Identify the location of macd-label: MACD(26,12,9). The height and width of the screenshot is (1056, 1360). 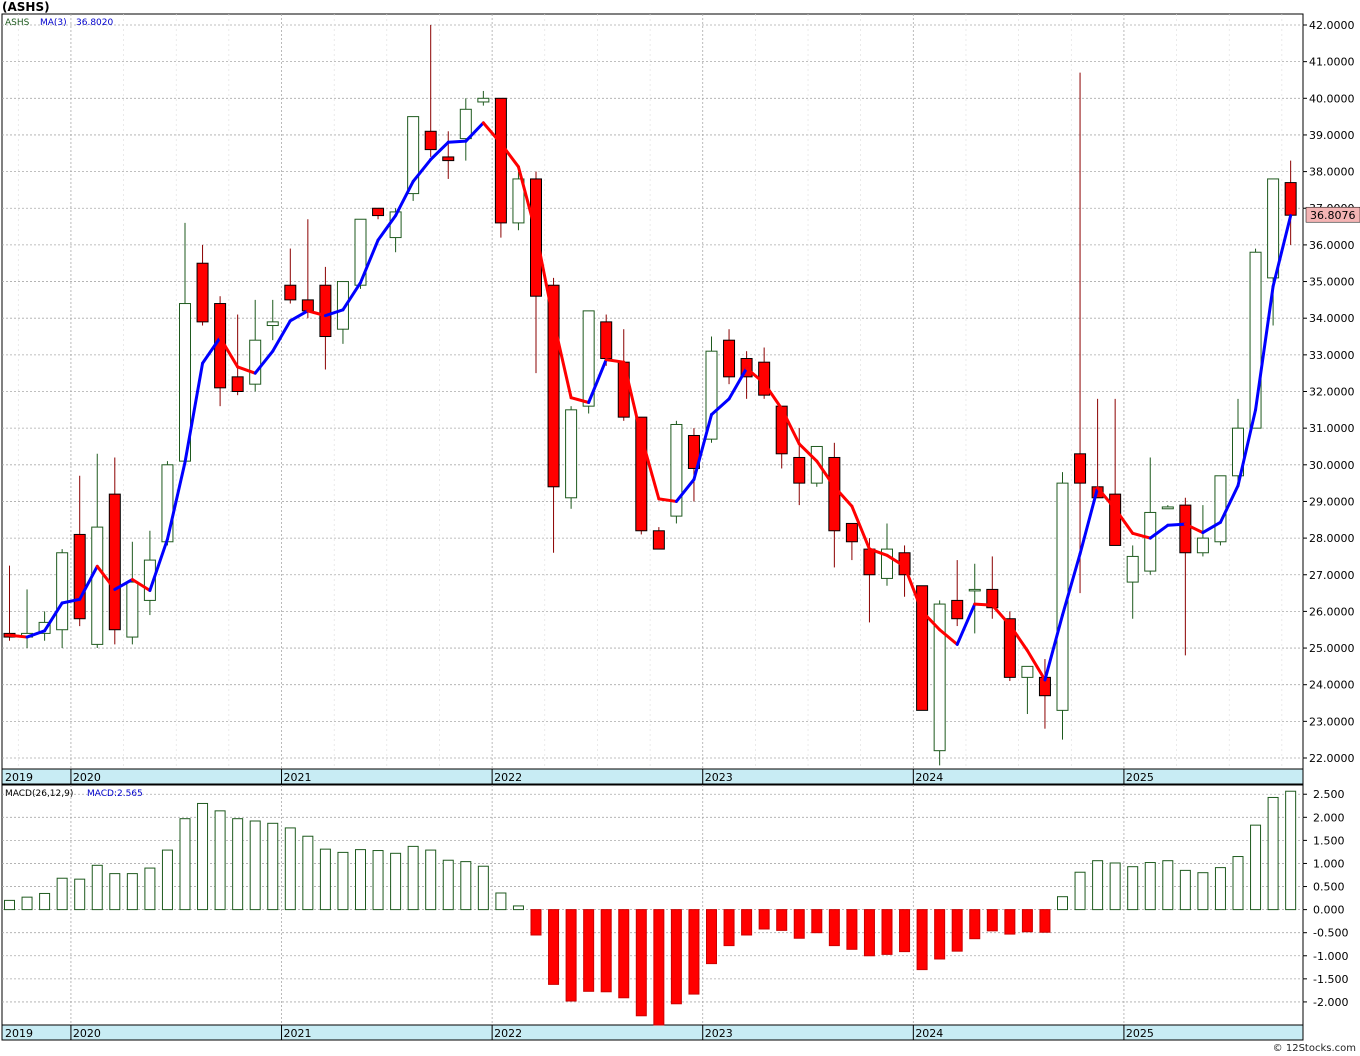
(39, 794).